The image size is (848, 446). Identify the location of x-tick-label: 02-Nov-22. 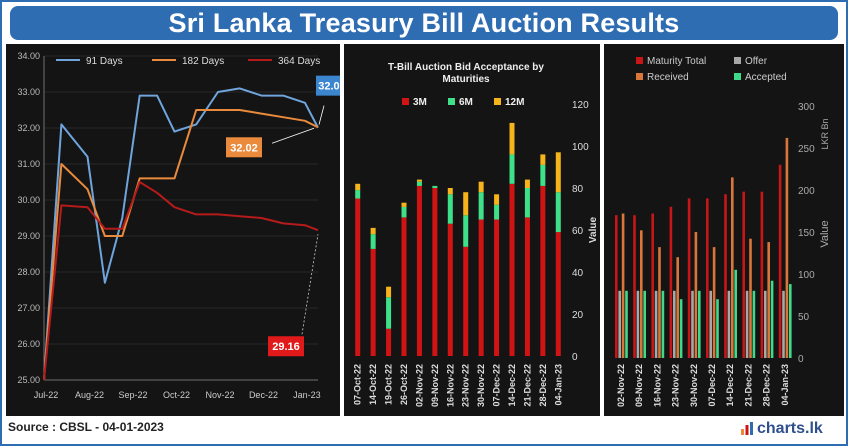
(621, 385).